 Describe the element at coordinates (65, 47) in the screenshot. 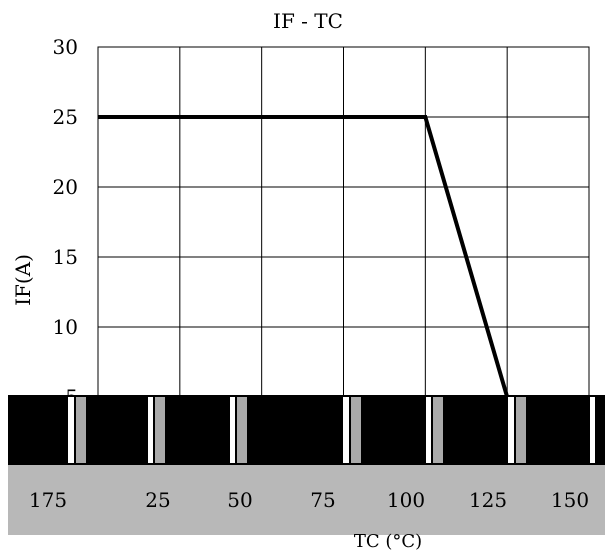

I see `y-tick-label: 30` at that location.